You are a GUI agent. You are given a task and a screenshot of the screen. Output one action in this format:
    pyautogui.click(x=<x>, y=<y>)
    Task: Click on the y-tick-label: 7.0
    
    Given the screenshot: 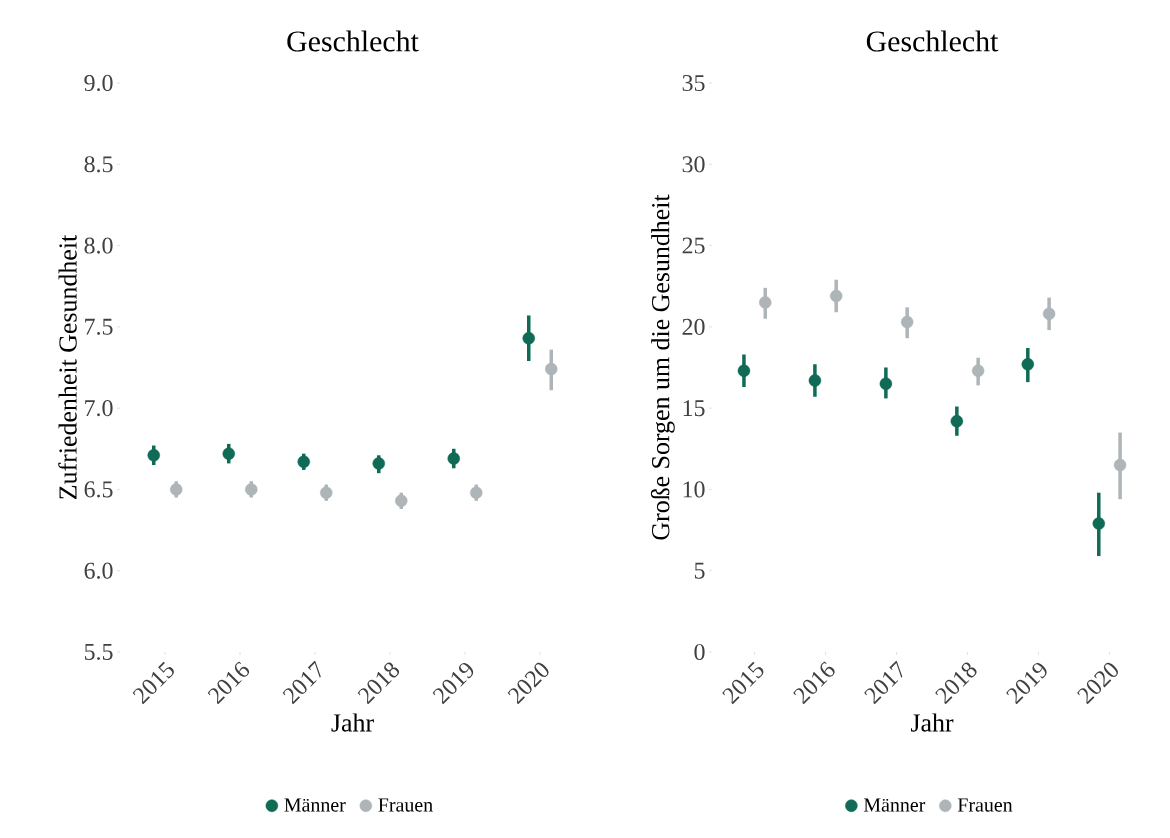 What is the action you would take?
    pyautogui.click(x=99, y=408)
    